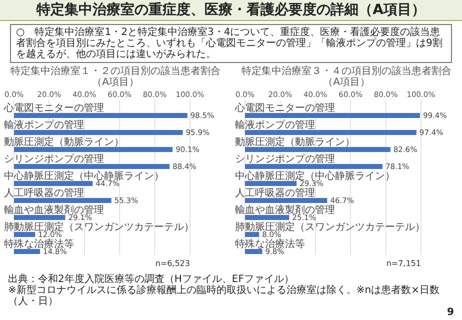  What do you see at coordinates (231, 43) in the screenshot?
I see `text: ○ 特定集中治療室1・2と特定集中治療室3・4について、重症度、医療・看護必要度の該当患者割合を項目別にみたところ、いずれも「心電図モニターの管理」「輸液ポンプの管理」は9割を越えるが、他の項目には違いがみられた。` at bounding box center [231, 43].